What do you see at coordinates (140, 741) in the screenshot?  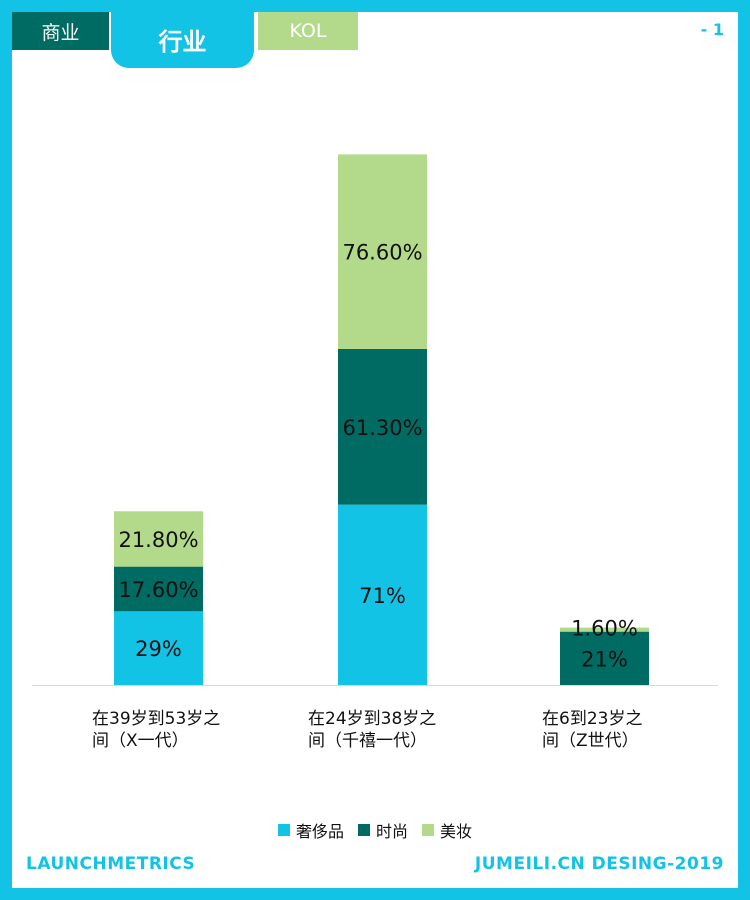 I see `x-tick-label-line: 间（X一代）` at bounding box center [140, 741].